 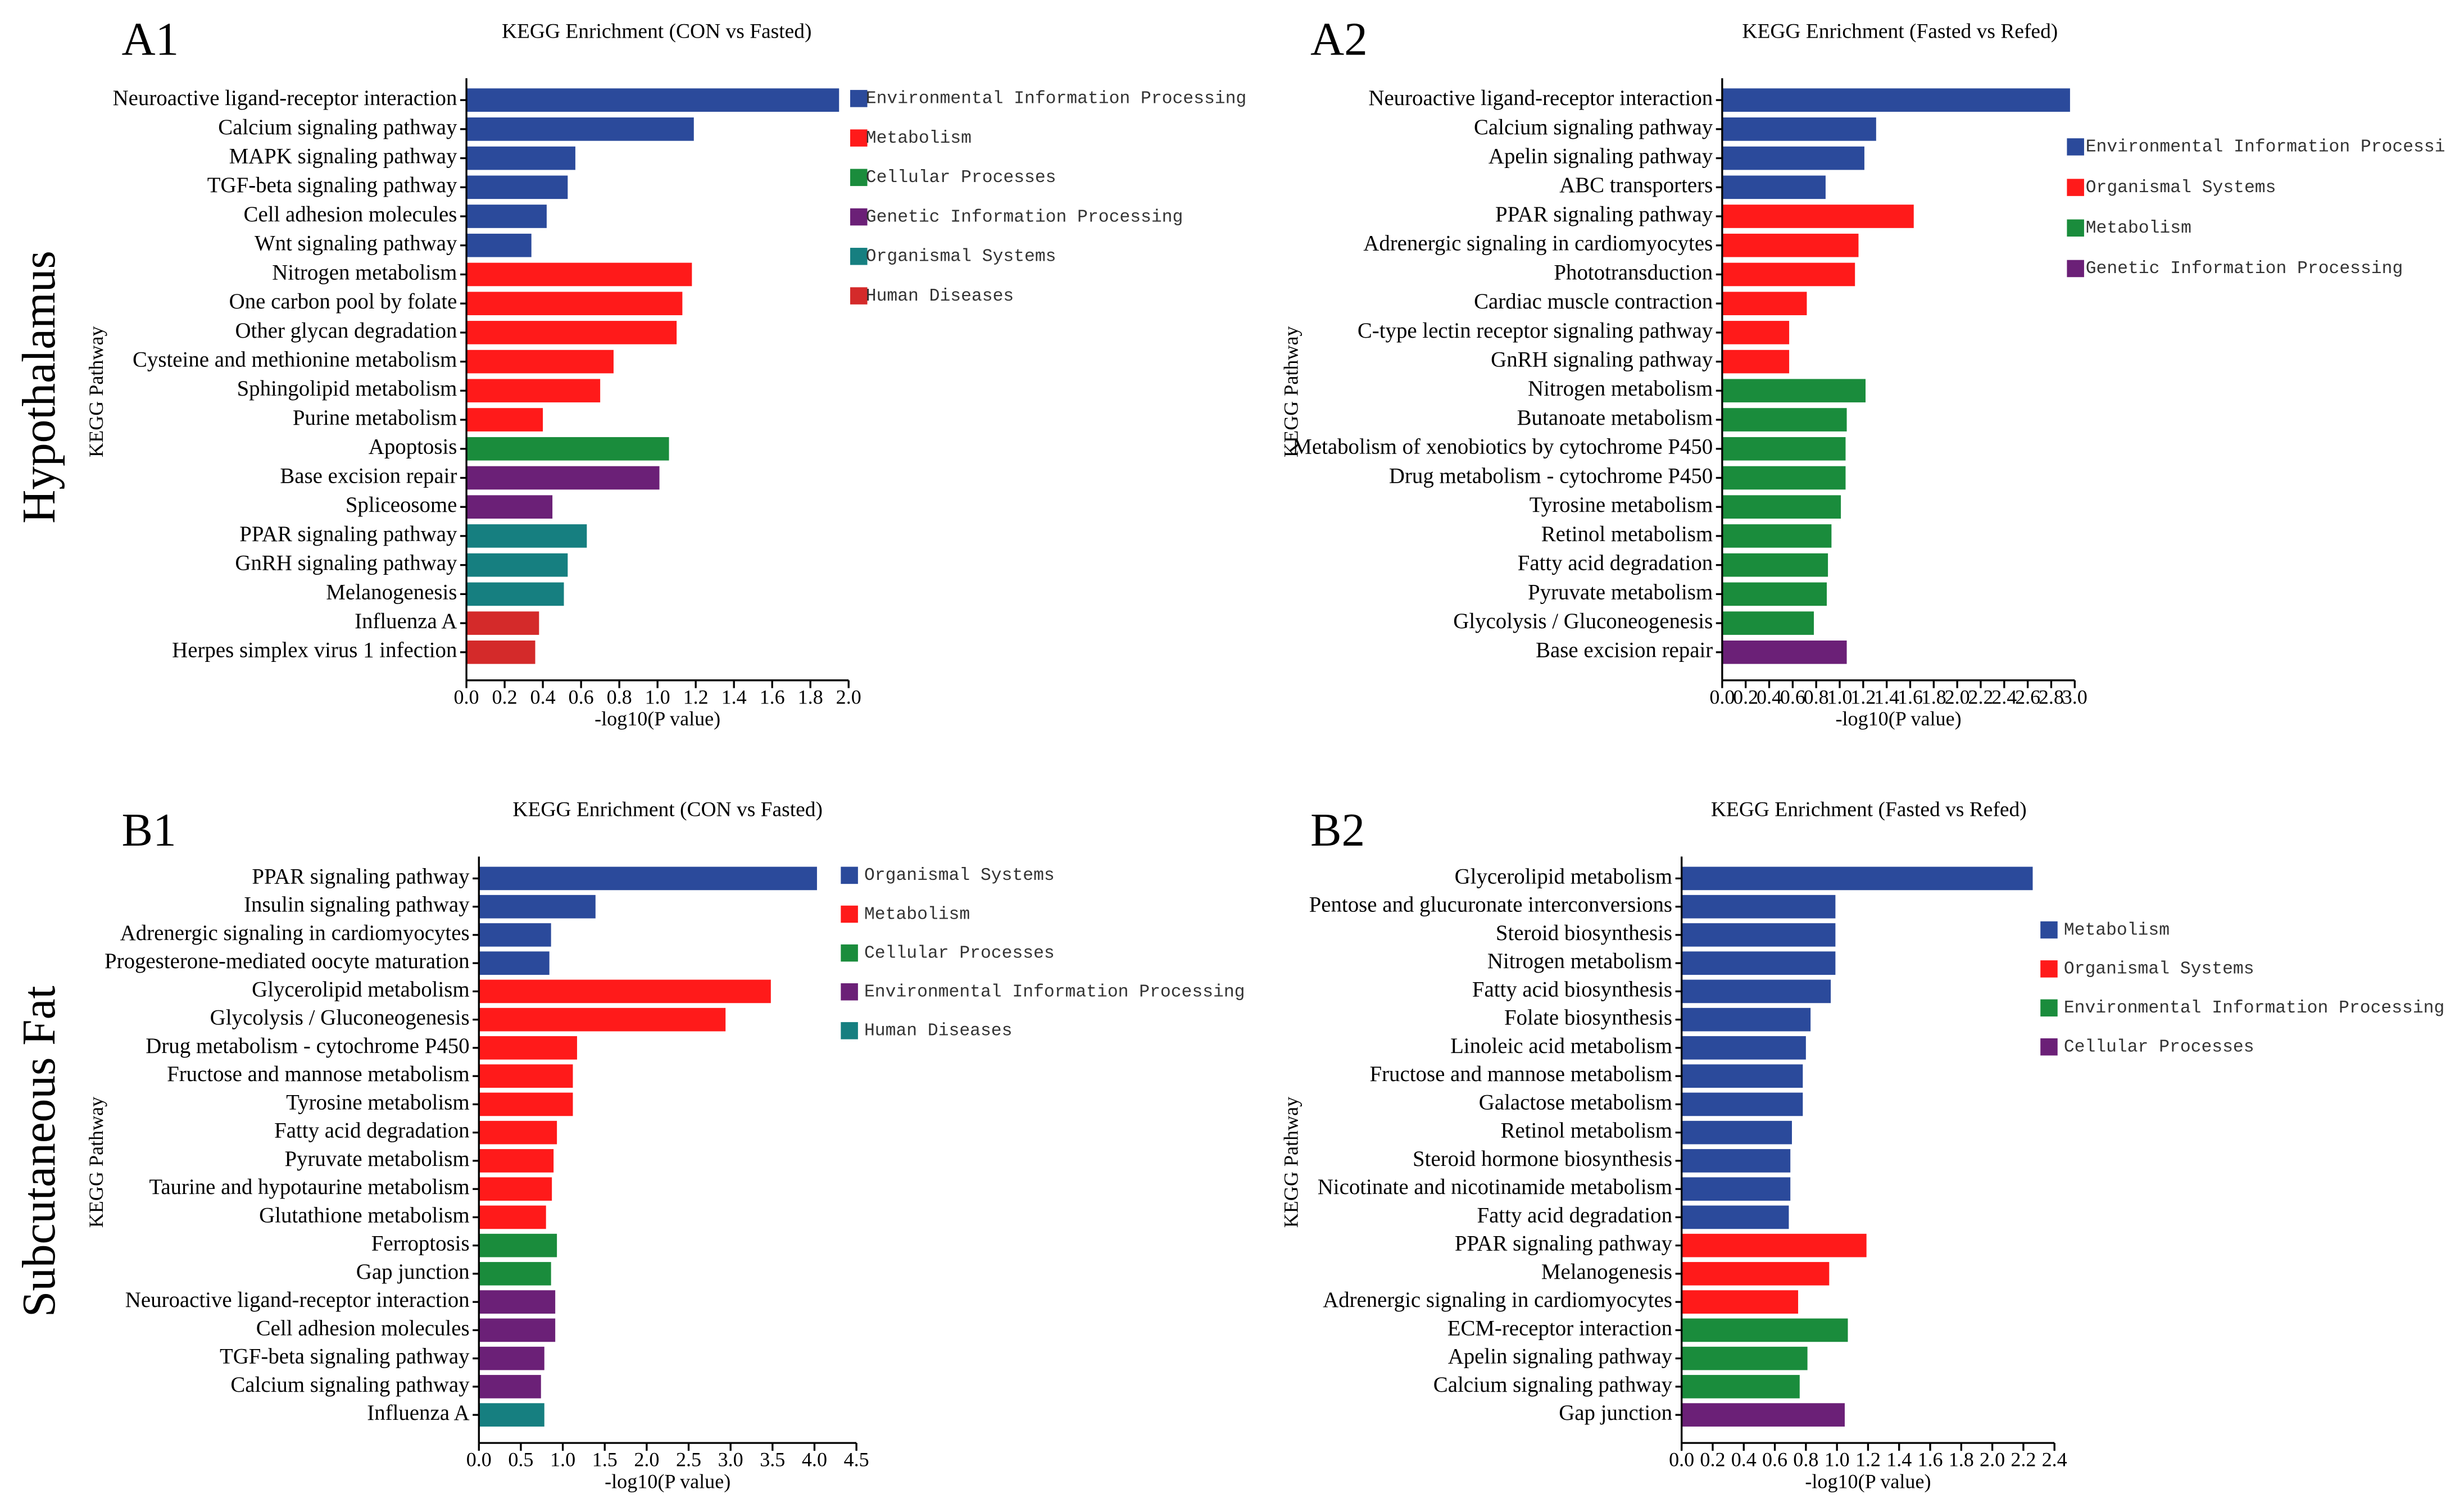 I want to click on category-label: Melanogenesis, so click(x=392, y=592).